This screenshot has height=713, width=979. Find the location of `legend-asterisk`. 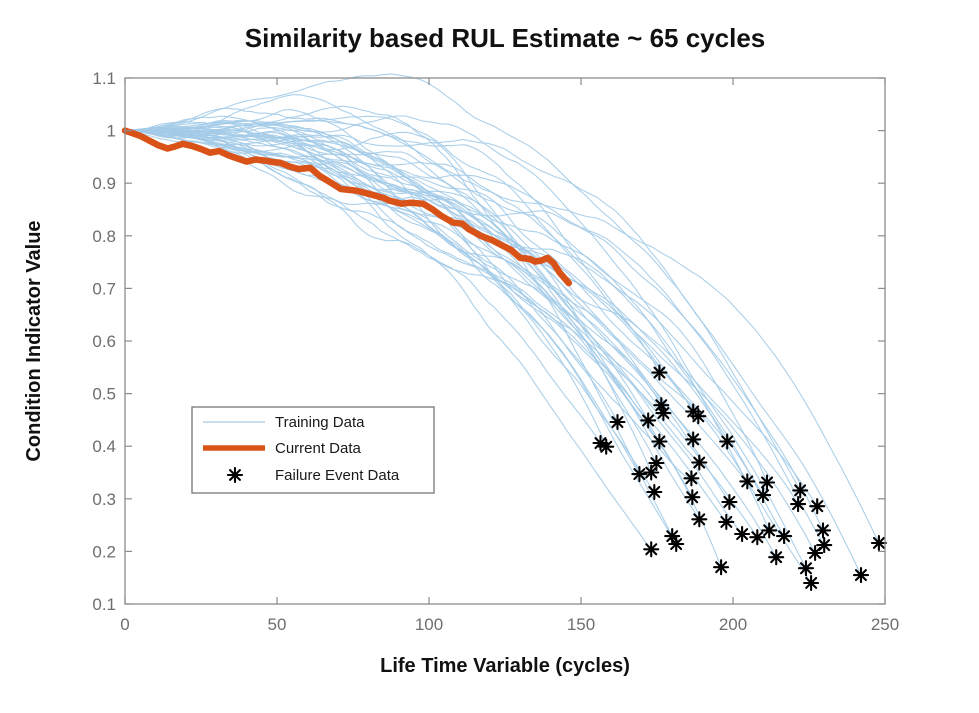

legend-asterisk is located at coordinates (235, 475).